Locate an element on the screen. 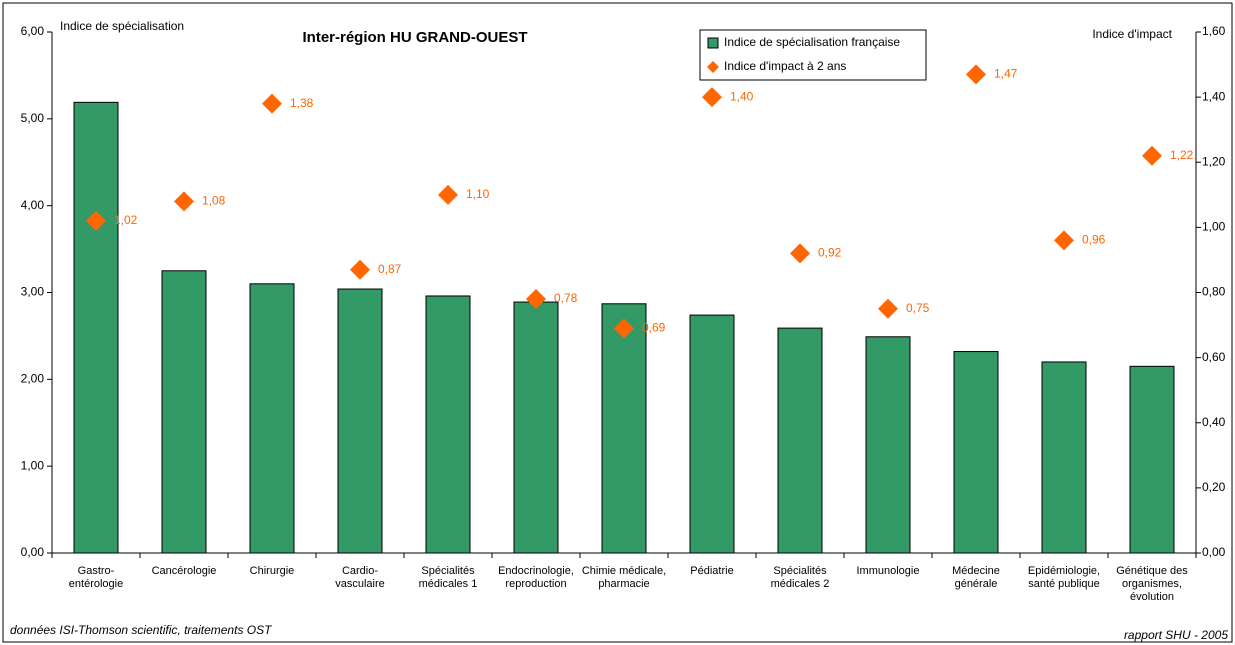  value-label: 1,22 is located at coordinates (1182, 155).